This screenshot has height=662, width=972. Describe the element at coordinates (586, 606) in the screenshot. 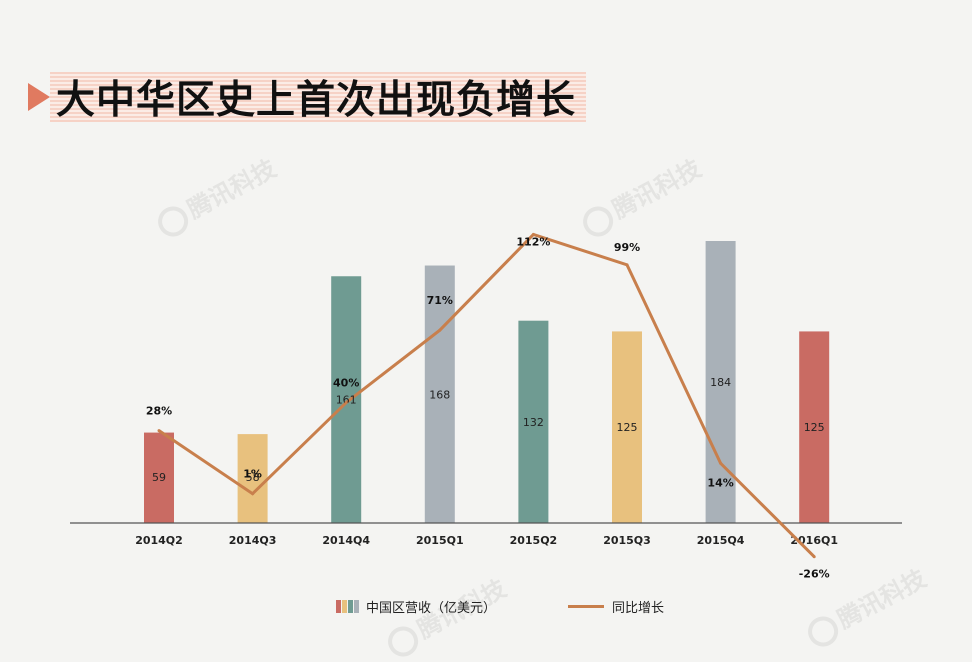

I see `legend-line-swatch` at that location.